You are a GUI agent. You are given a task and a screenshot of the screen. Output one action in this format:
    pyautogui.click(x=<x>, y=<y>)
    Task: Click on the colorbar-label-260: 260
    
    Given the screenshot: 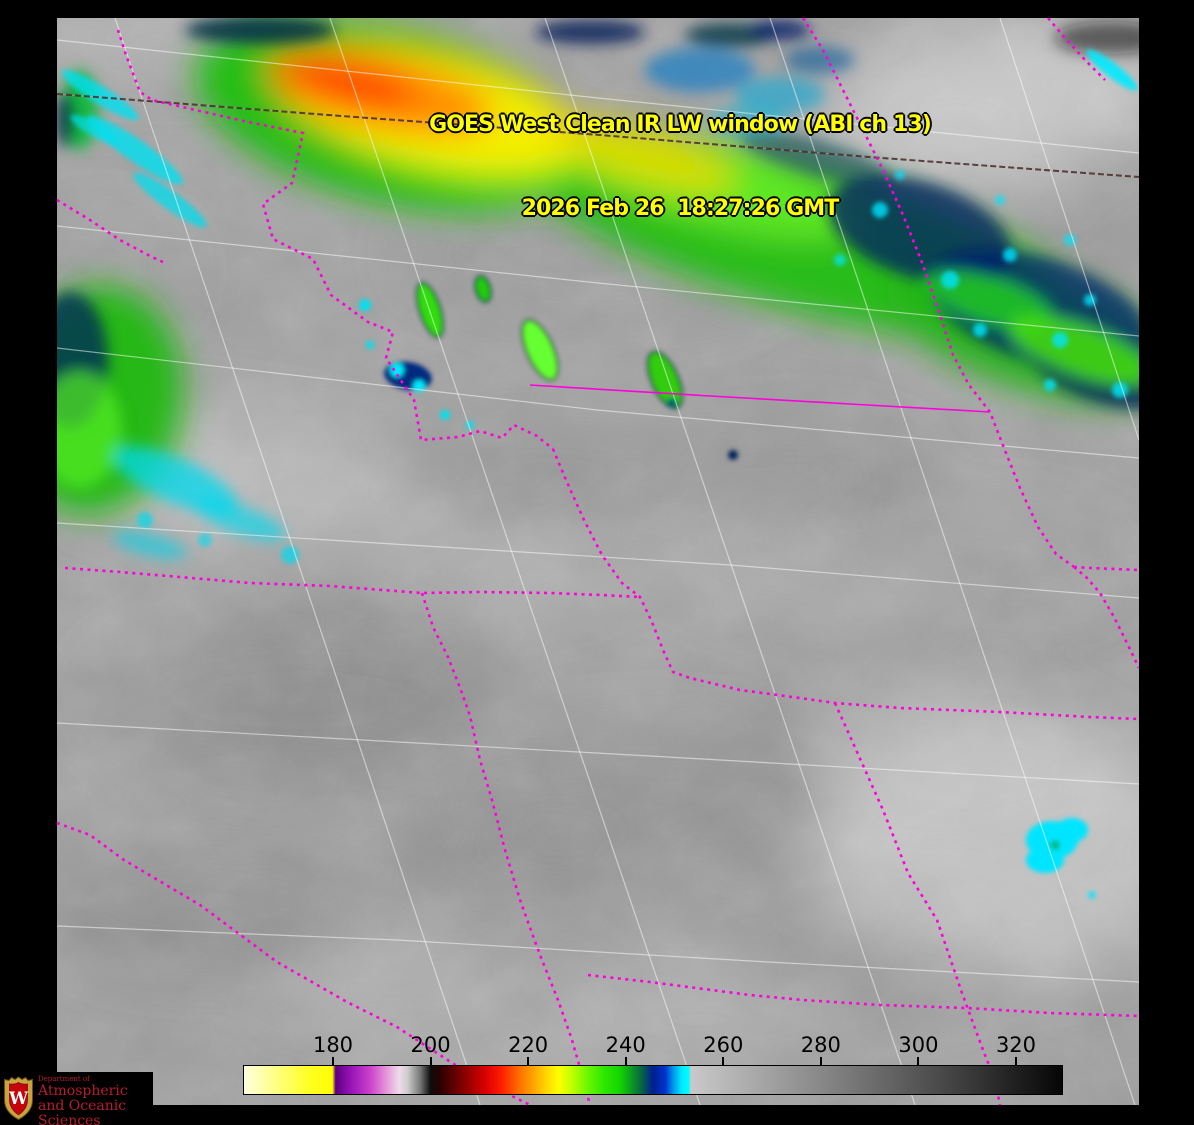 What is the action you would take?
    pyautogui.click(x=723, y=1045)
    